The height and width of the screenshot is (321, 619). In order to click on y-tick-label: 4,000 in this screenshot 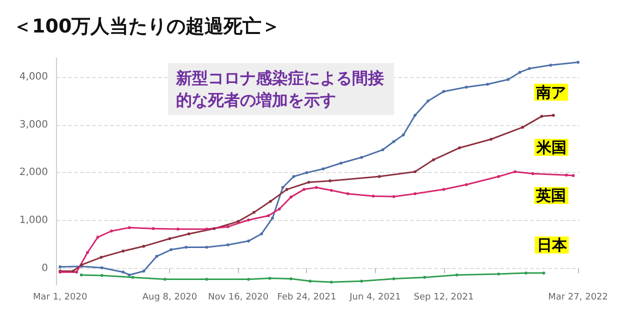, I will do `click(33, 77)`.